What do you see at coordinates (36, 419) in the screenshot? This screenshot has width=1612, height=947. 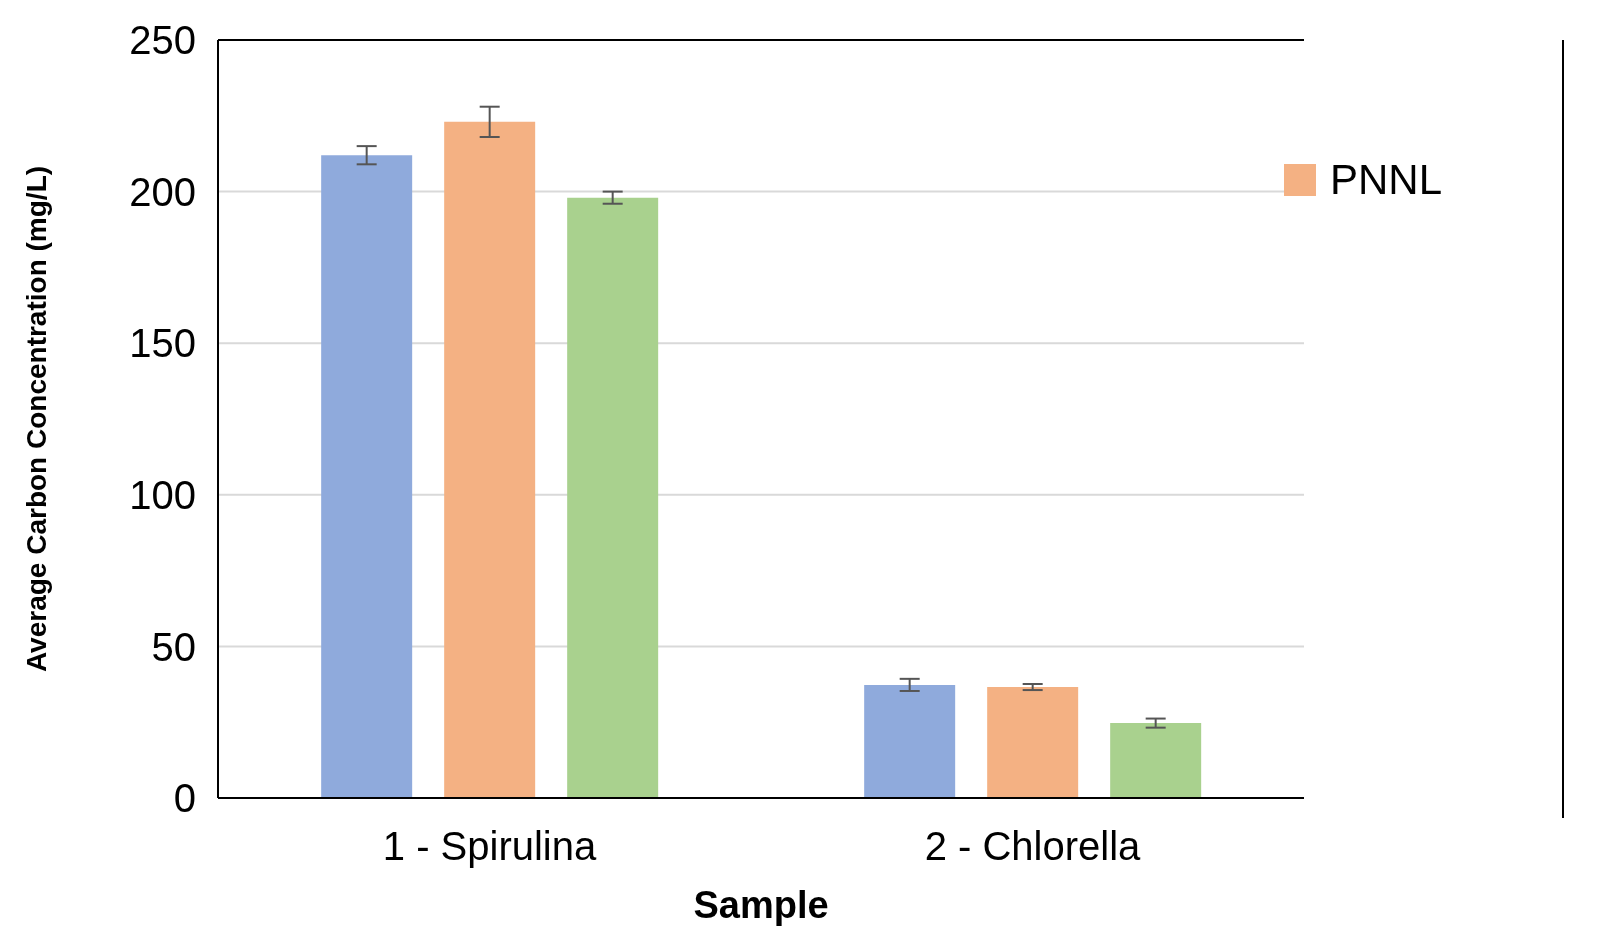 I see `y-axis-title: Average Carbon Concentration (mg/L)` at bounding box center [36, 419].